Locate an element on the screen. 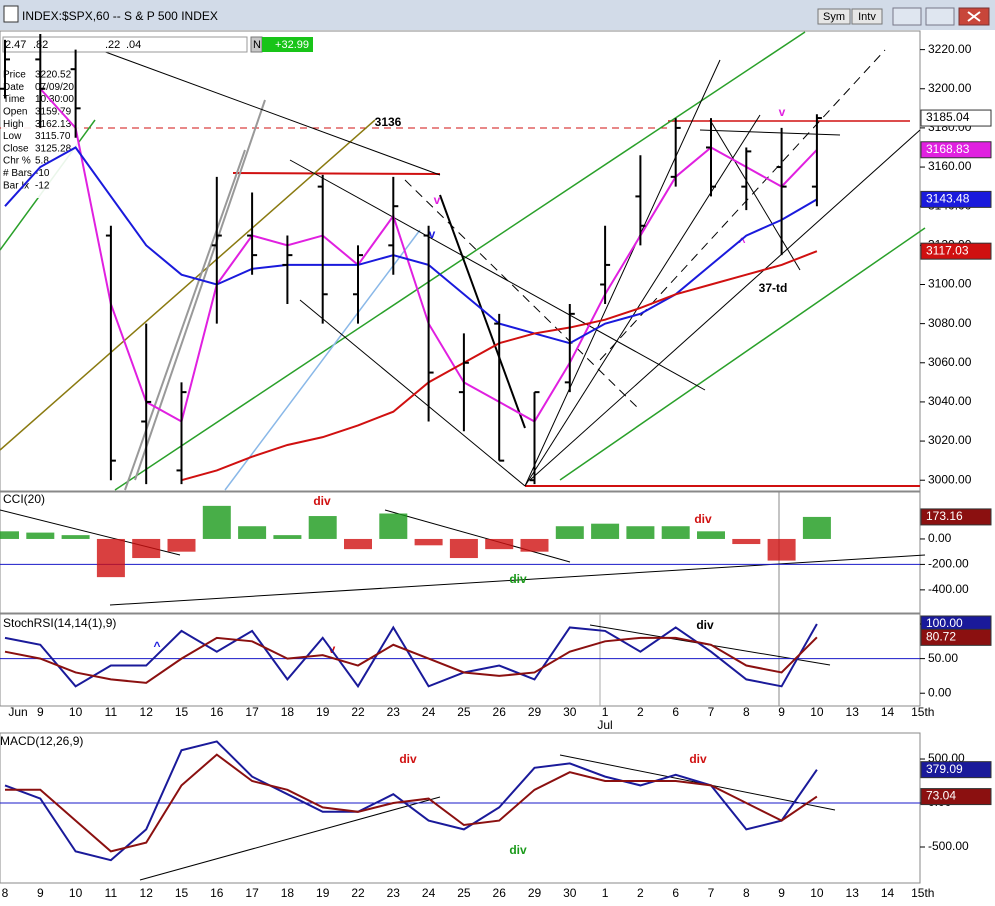 Image resolution: width=995 pixels, height=906 pixels. info-value: 3220.52 is located at coordinates (53, 75).